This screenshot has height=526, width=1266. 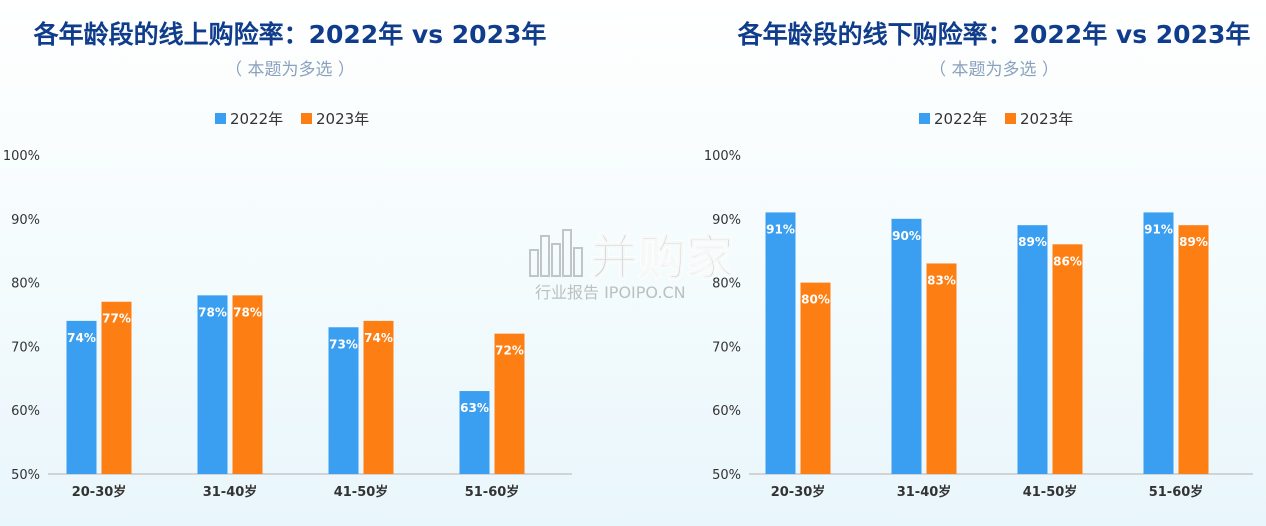 I want to click on chart-title: 各年龄段的线下购险率：2022年 vs 2023年, so click(x=994, y=34).